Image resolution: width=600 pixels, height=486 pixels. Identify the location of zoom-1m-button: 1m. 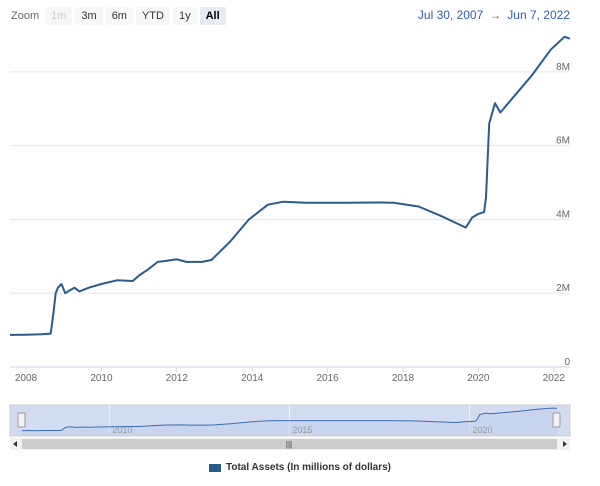
(59, 16).